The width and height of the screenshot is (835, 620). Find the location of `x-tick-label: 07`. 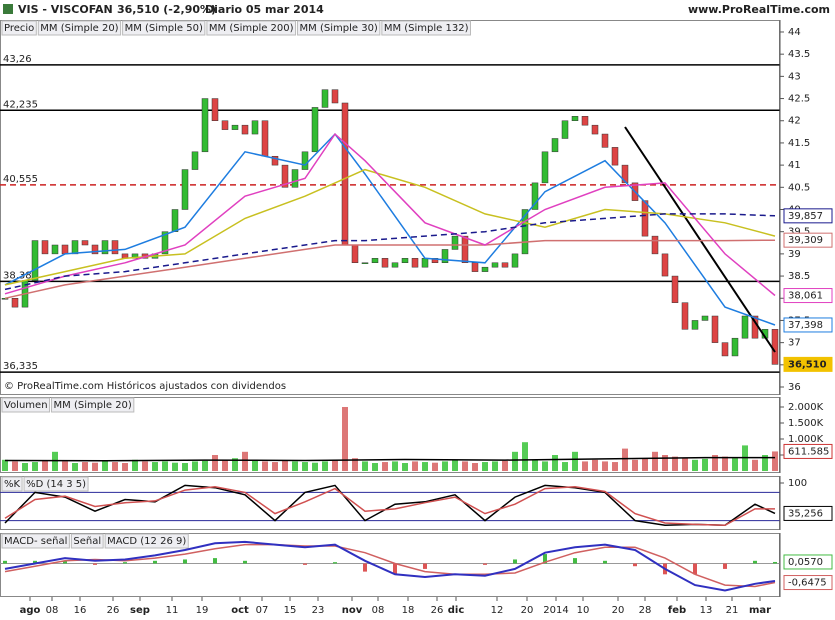

x-tick-label: 07 is located at coordinates (262, 610).